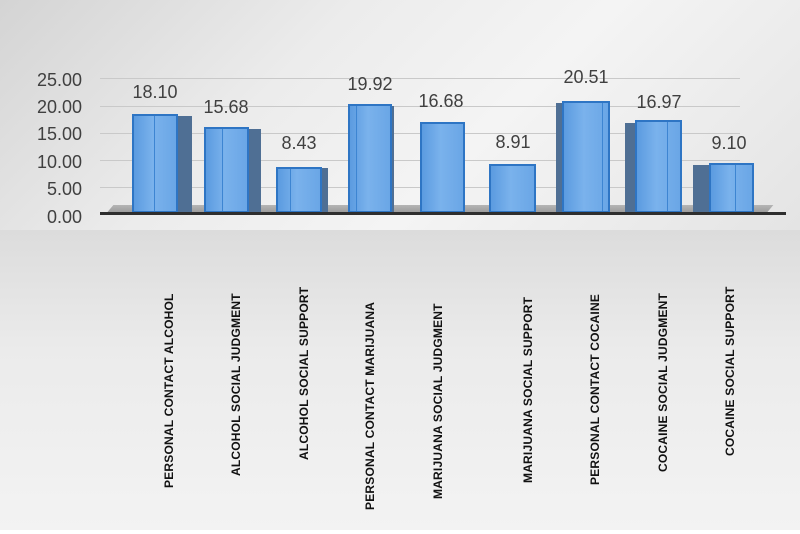 This screenshot has height=534, width=800. Describe the element at coordinates (155, 163) in the screenshot. I see `bar-personal-contact-alcohol` at that location.